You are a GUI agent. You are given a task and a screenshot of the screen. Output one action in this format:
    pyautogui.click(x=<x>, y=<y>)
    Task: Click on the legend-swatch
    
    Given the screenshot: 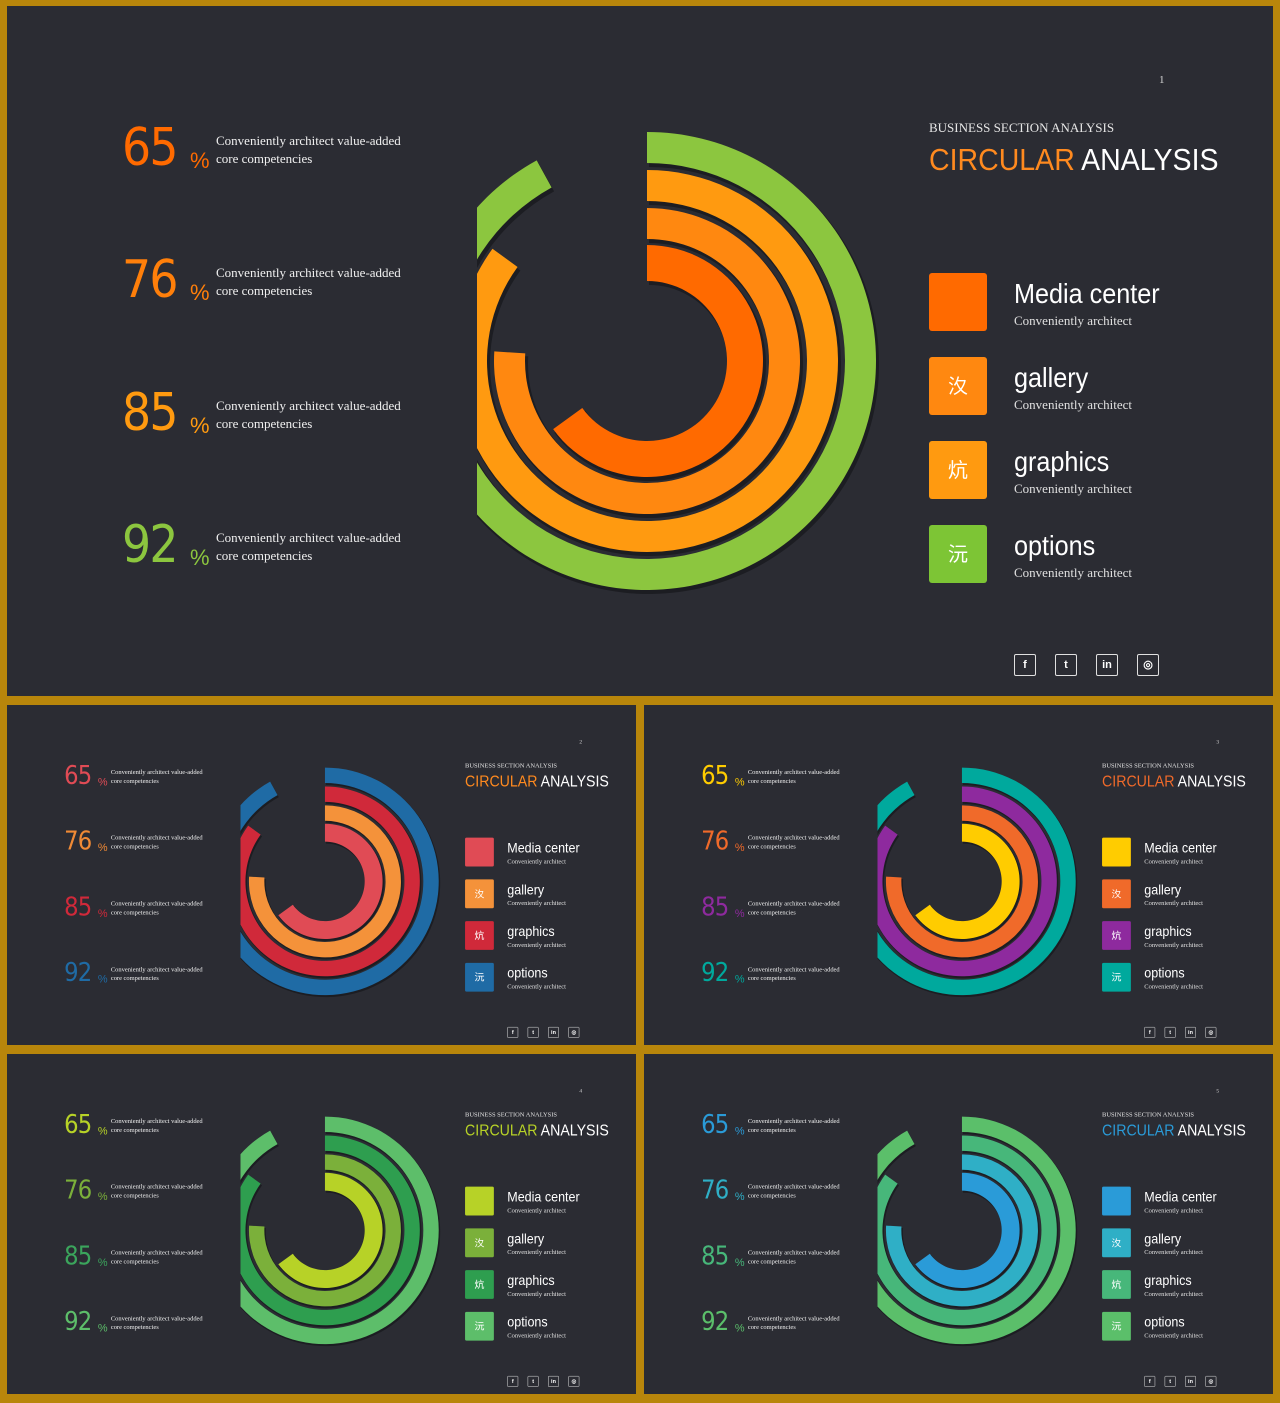 What is the action you would take?
    pyautogui.click(x=479, y=852)
    